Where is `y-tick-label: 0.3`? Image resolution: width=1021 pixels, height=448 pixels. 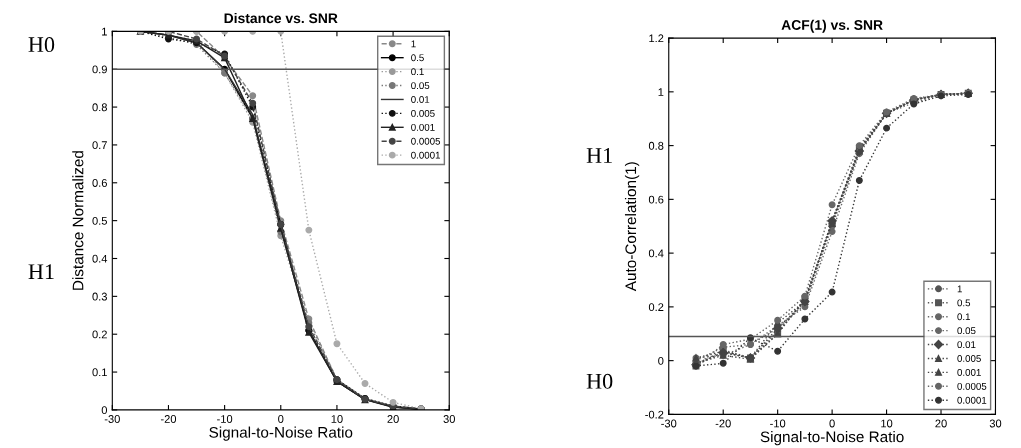
y-tick-label: 0.3 is located at coordinates (99, 296).